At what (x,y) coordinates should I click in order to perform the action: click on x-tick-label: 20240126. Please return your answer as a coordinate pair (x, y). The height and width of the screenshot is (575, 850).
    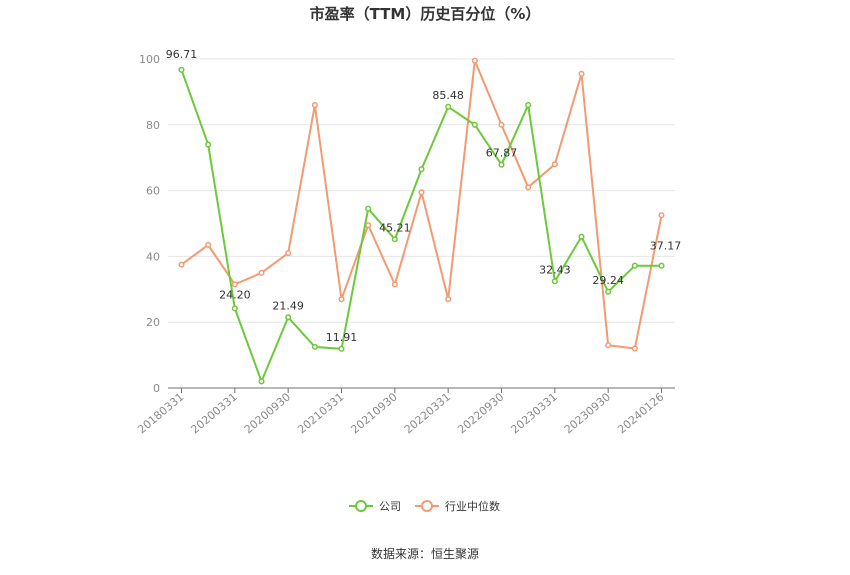
    Looking at the image, I should click on (640, 413).